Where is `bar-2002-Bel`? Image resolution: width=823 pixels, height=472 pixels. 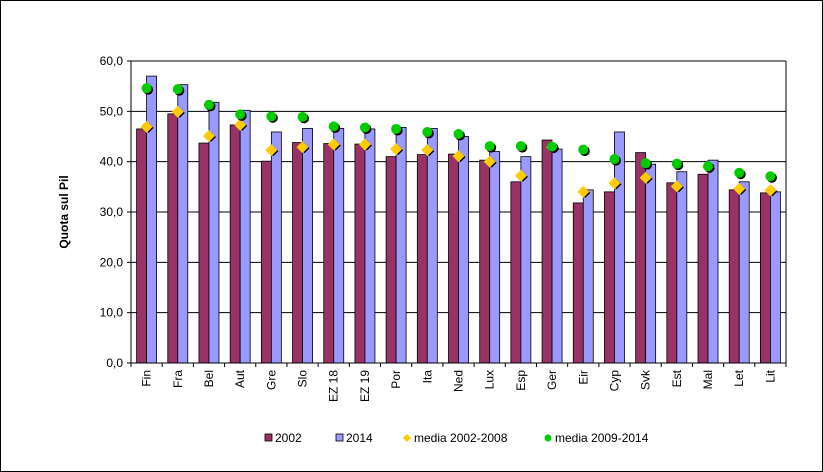 bar-2002-Bel is located at coordinates (204, 253).